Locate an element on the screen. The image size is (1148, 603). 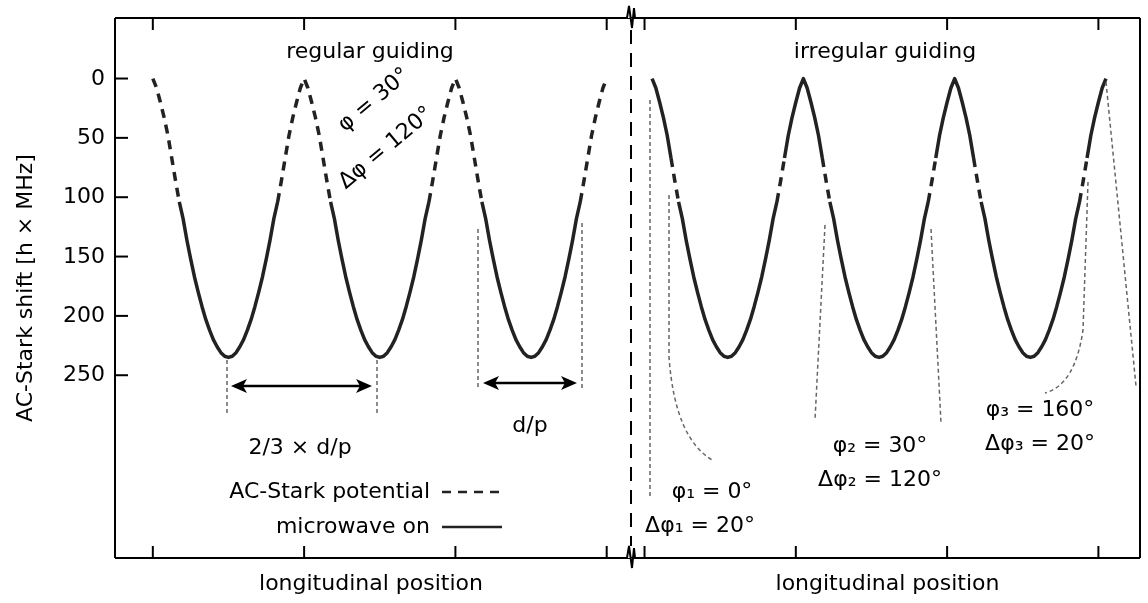
annotation: d/p is located at coordinates (530, 424).